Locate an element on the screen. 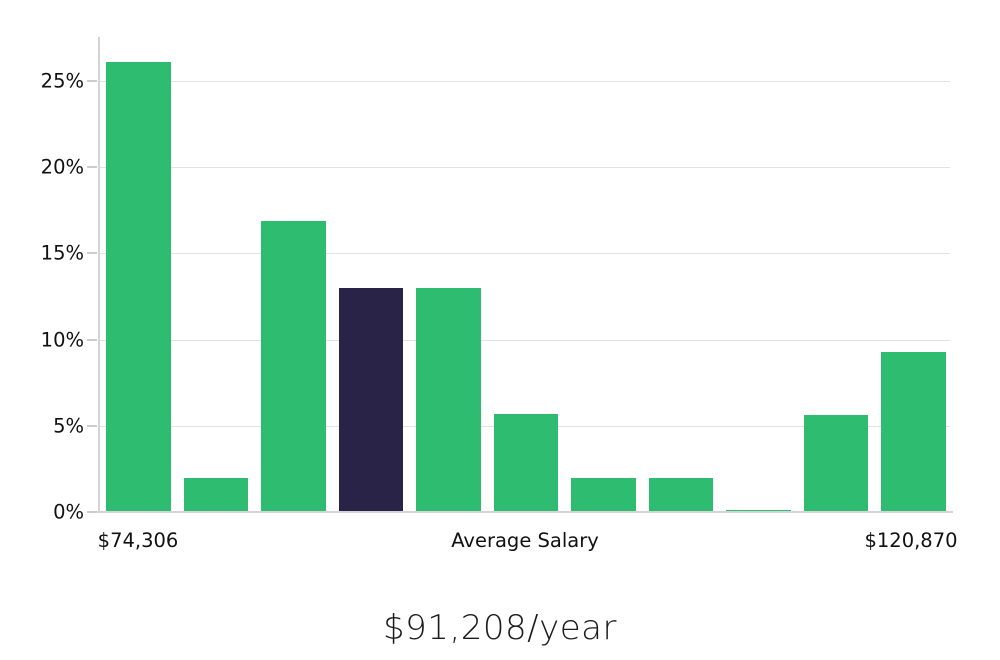  y-tick-label: 25% is located at coordinates (62, 81).